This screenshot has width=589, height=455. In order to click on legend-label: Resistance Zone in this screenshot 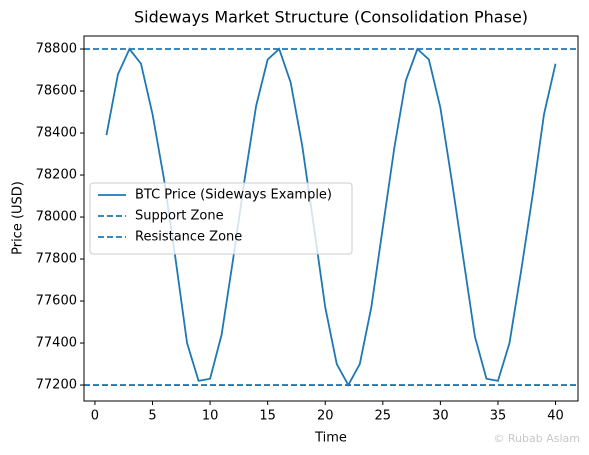, I will do `click(188, 237)`.